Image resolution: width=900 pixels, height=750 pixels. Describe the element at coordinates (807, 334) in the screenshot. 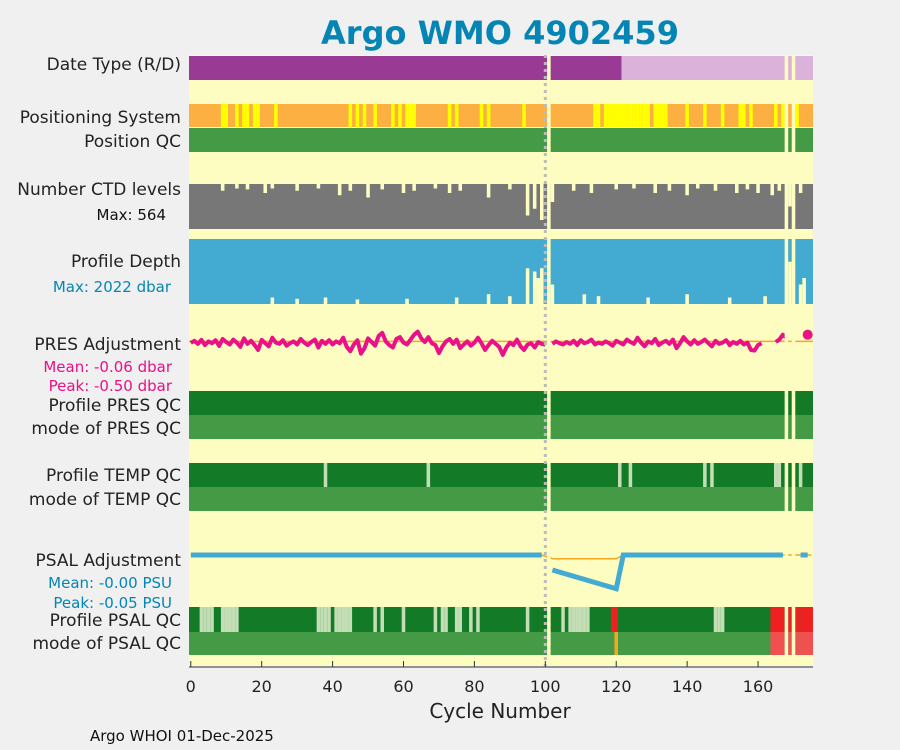

I see `pres-adjustment-end-point` at that location.